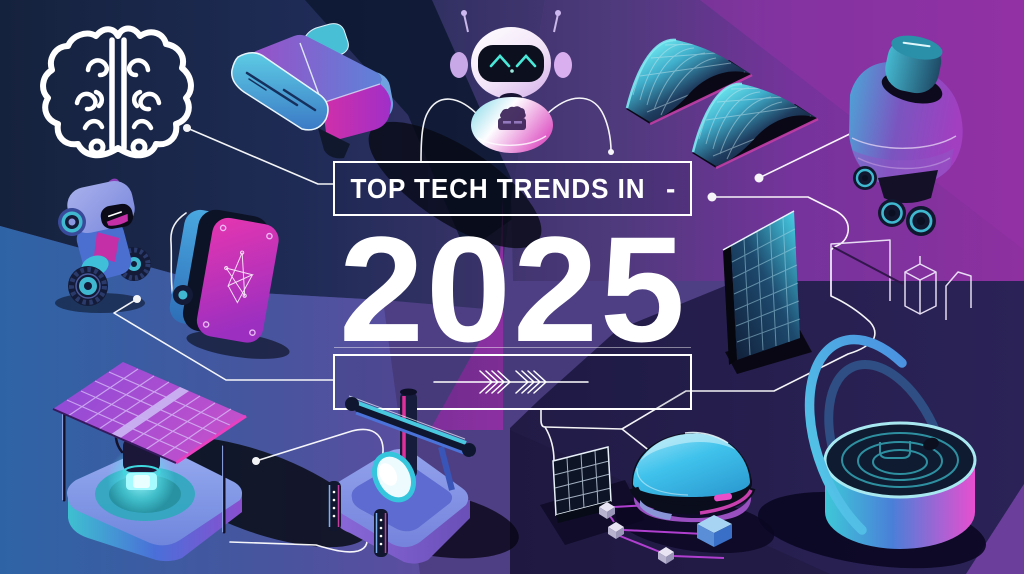  What do you see at coordinates (450, 130) in the screenshot?
I see `connector-robot-left-cable` at bounding box center [450, 130].